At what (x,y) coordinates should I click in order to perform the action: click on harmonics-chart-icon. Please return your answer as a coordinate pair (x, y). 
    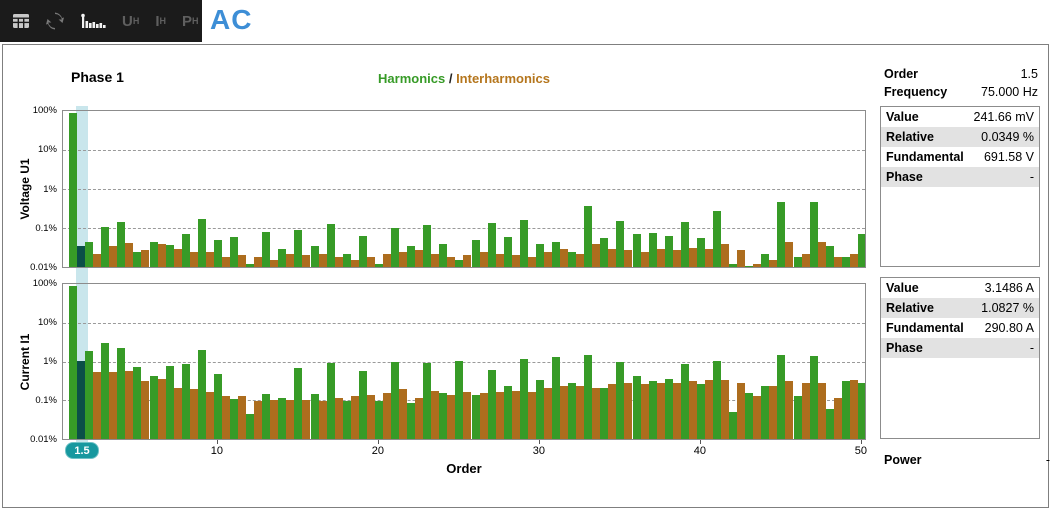
    Looking at the image, I should click on (93, 21).